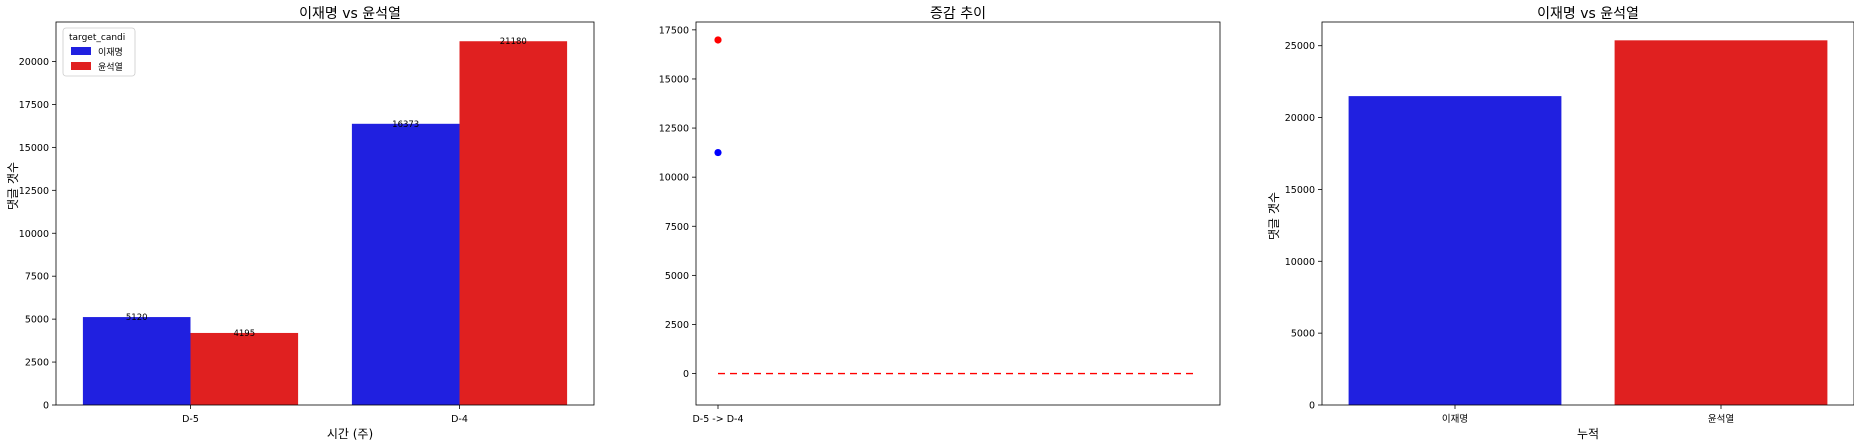 The image size is (1854, 447). Describe the element at coordinates (244, 334) in the screenshot. I see `data-label: 4195` at that location.